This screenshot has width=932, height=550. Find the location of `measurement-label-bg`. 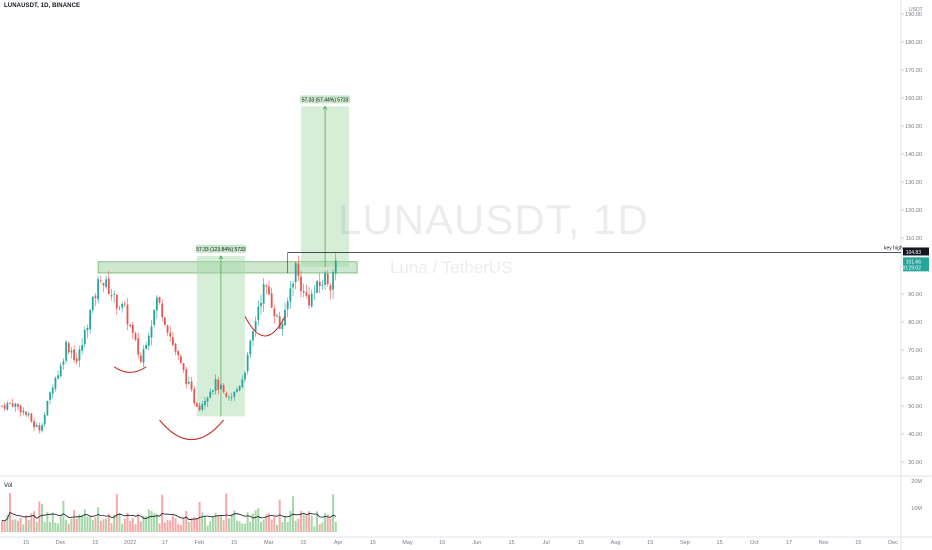

measurement-label-bg is located at coordinates (325, 99).